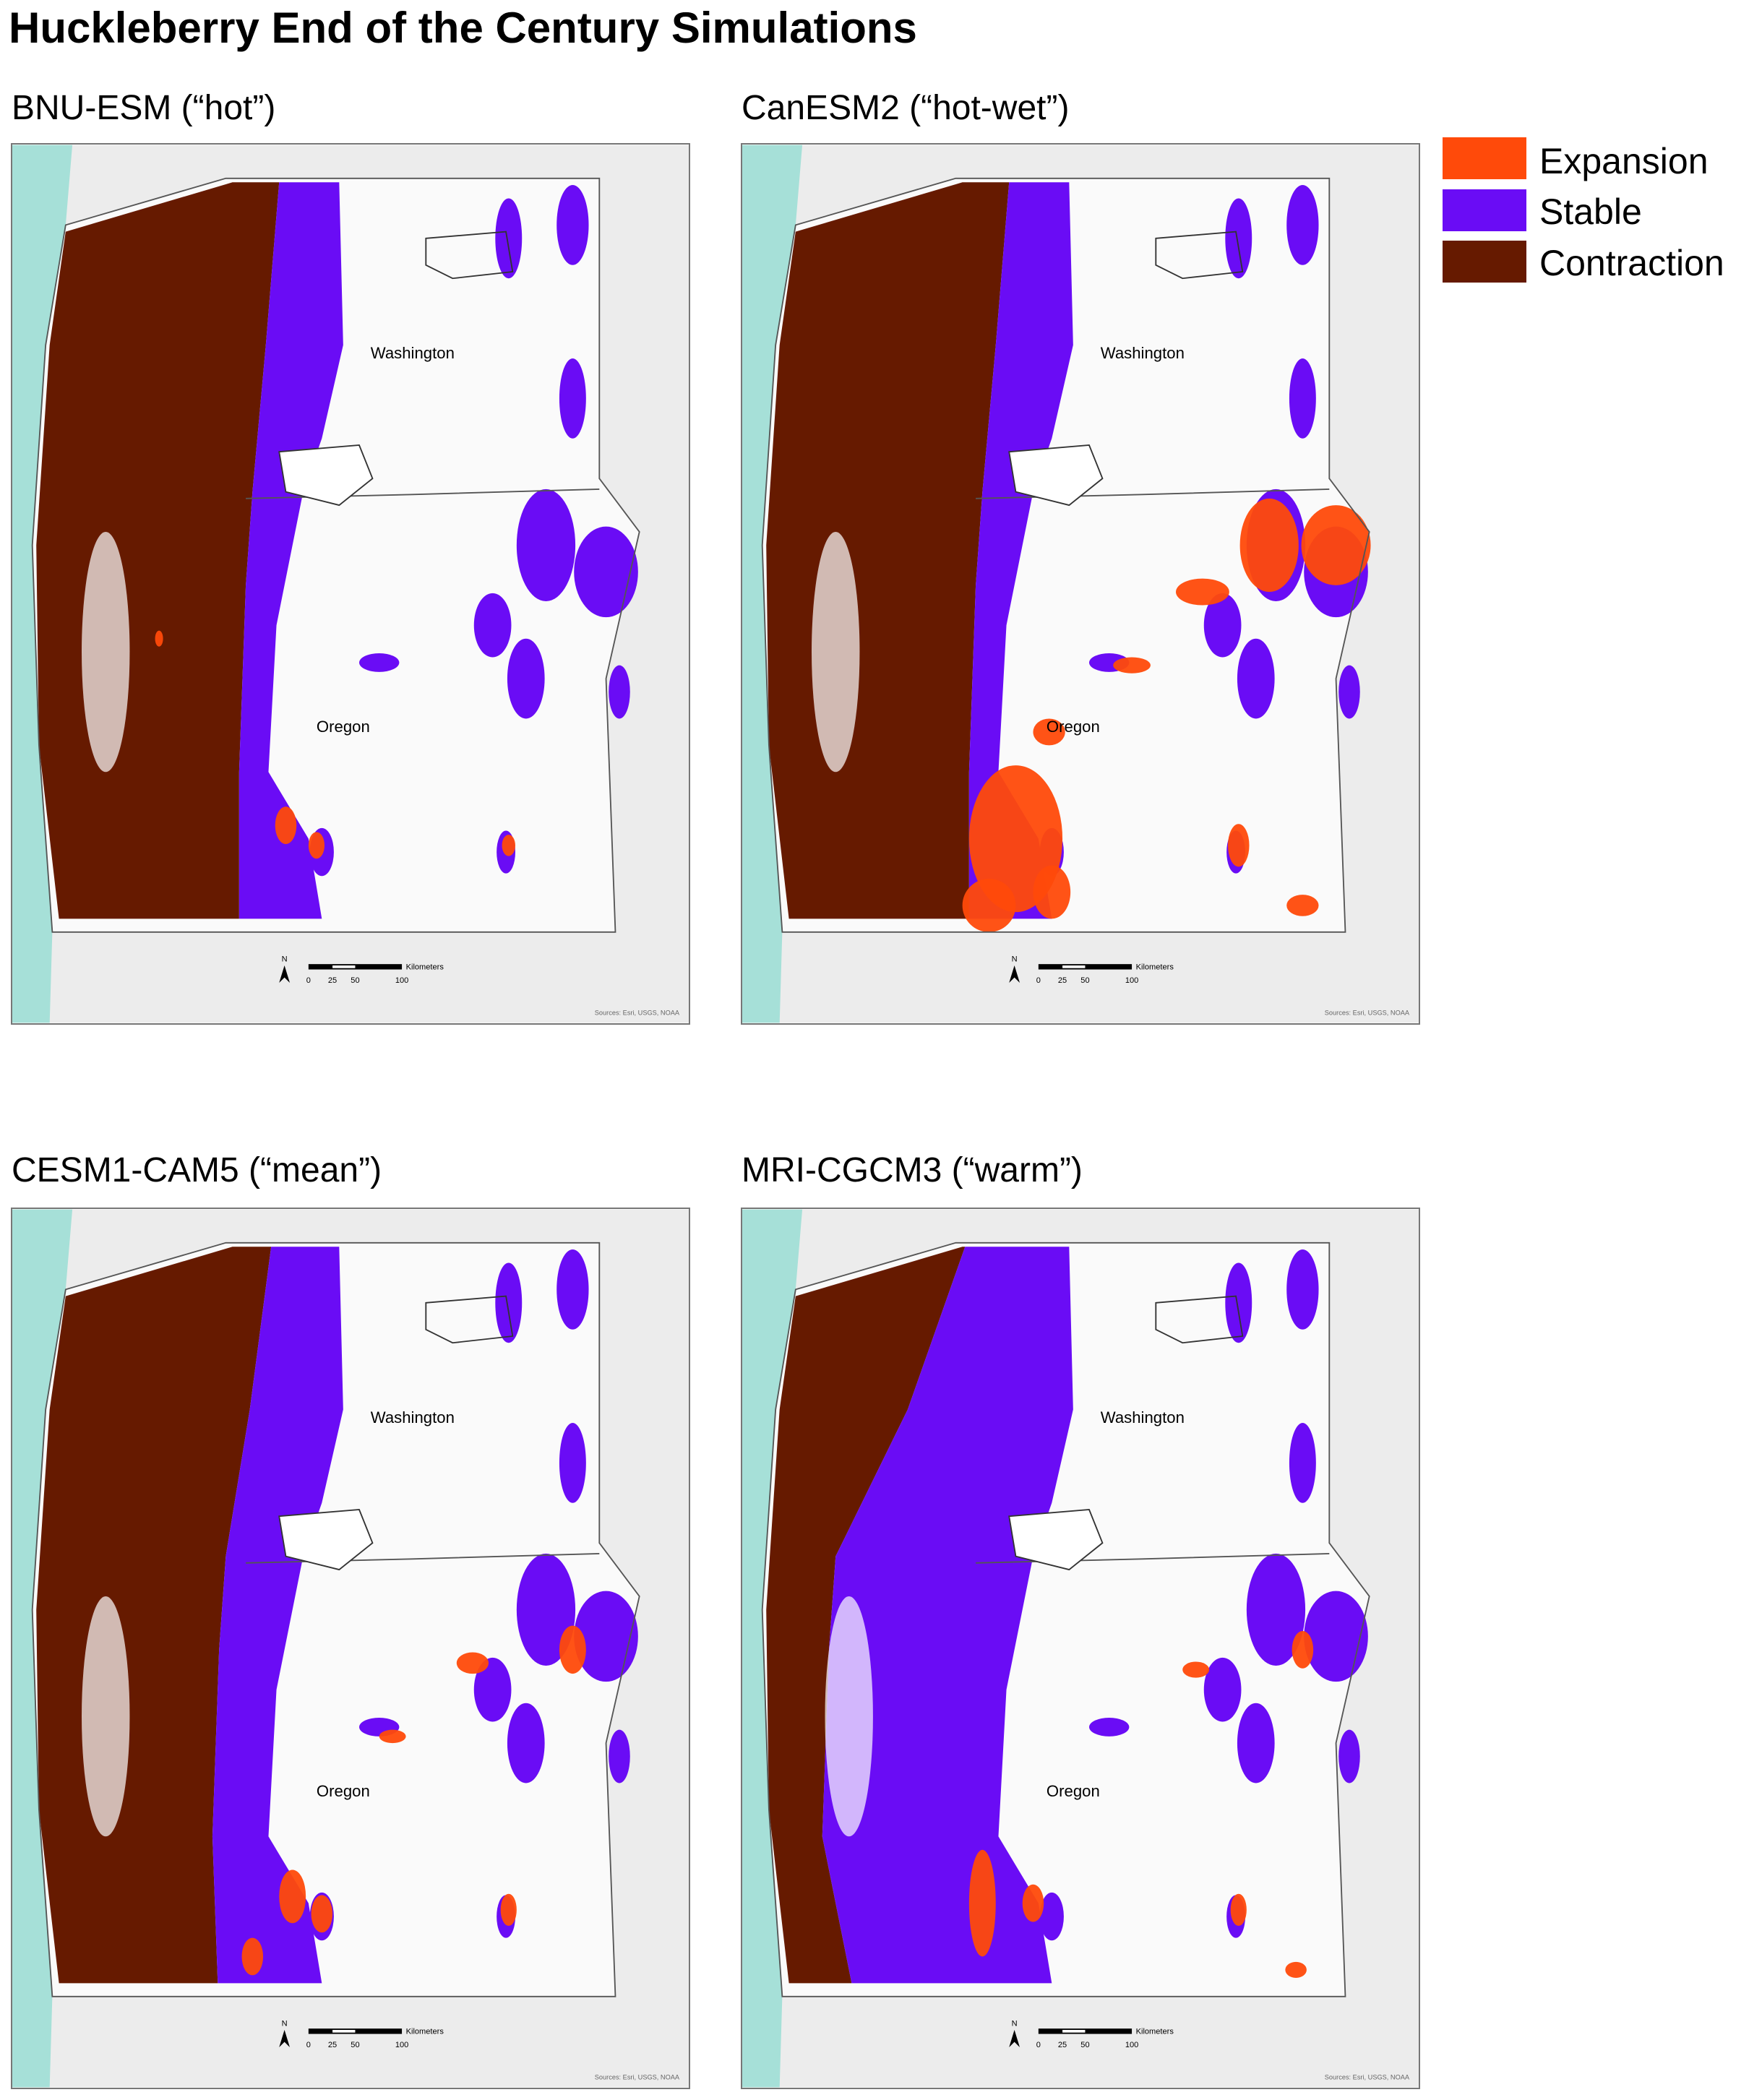 Image resolution: width=1762 pixels, height=2100 pixels. Describe the element at coordinates (913, 1170) in the screenshot. I see `panel-title: MRI-CGCM3 (“warm”)` at that location.